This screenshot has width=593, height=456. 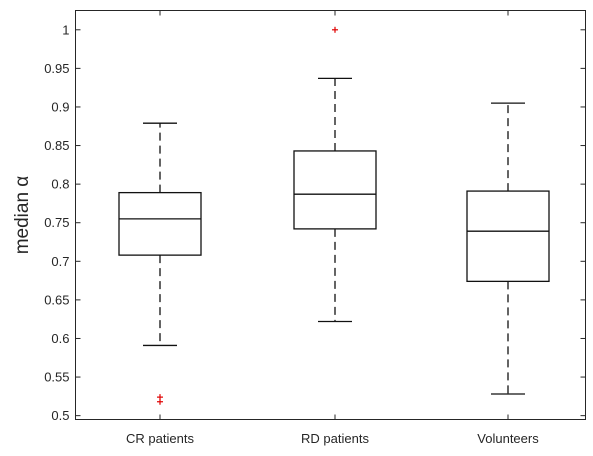 What do you see at coordinates (56, 68) in the screenshot?
I see `y-tick-label: 0.95` at bounding box center [56, 68].